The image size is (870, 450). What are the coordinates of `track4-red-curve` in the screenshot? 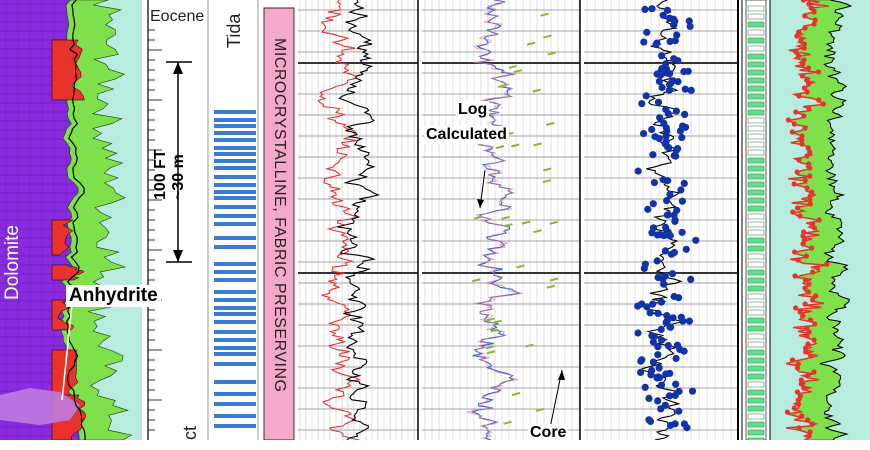 It's located at (339, 220).